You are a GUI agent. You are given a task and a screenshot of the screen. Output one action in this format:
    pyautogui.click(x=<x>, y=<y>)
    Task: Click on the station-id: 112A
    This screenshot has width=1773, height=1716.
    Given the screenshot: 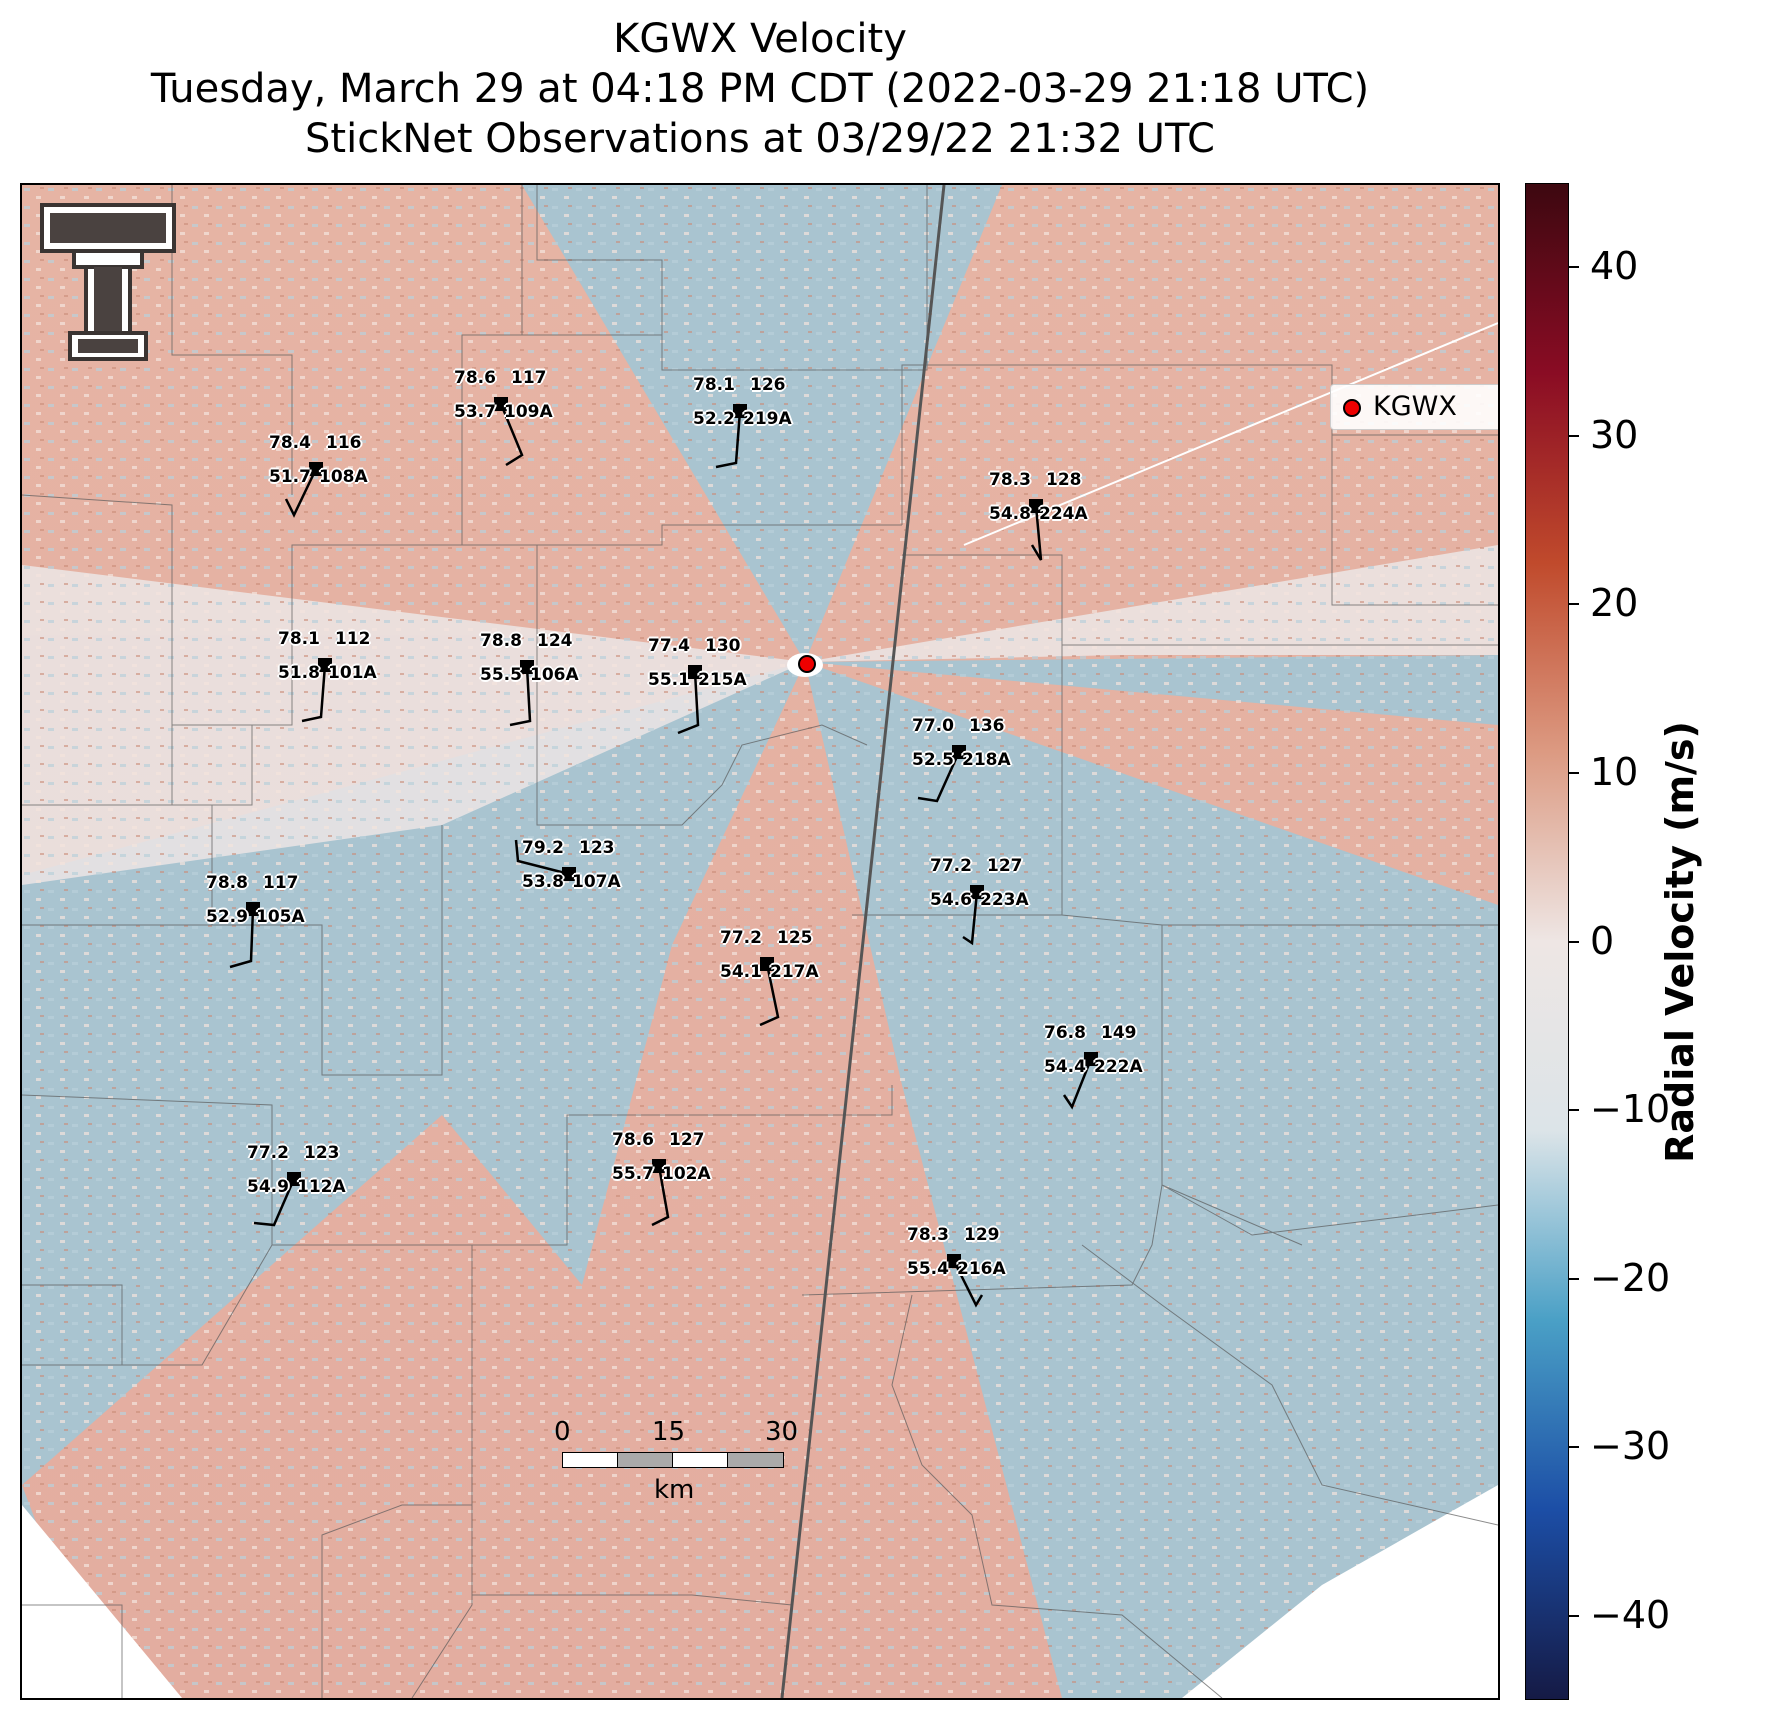 What is the action you would take?
    pyautogui.click(x=321, y=1187)
    